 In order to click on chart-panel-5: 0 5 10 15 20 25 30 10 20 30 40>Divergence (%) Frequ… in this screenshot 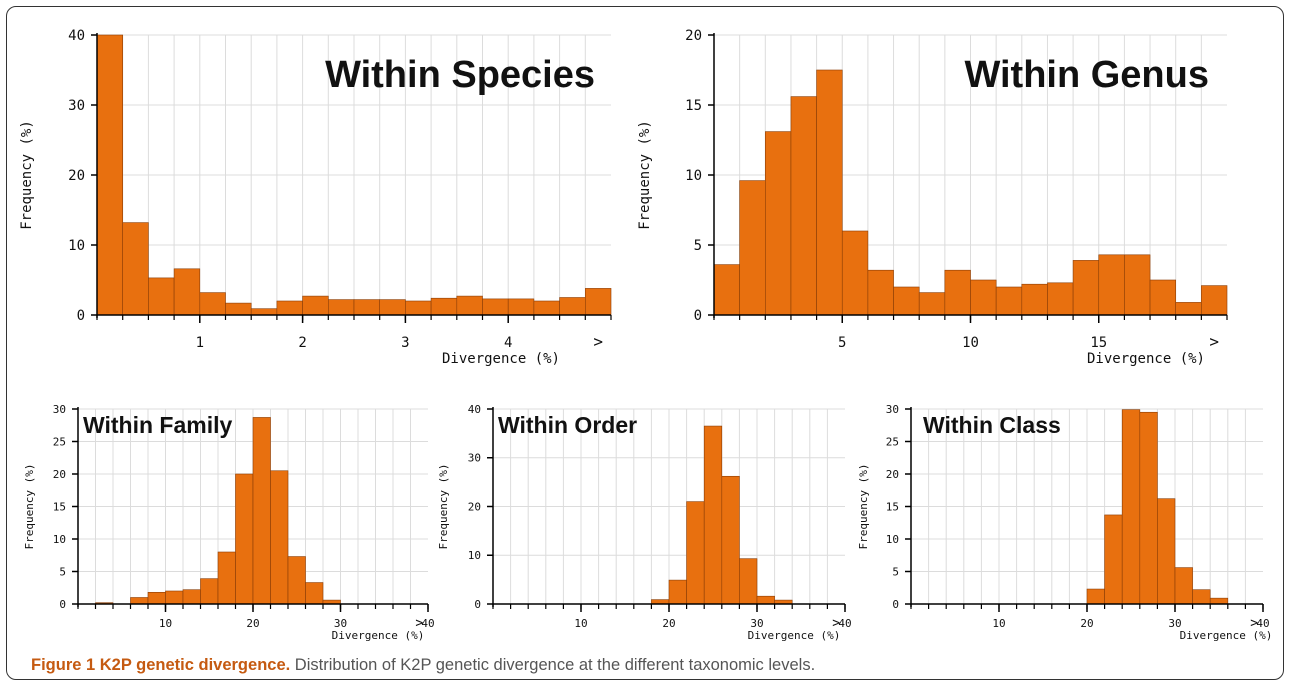, I will do `click(1064, 522)`.